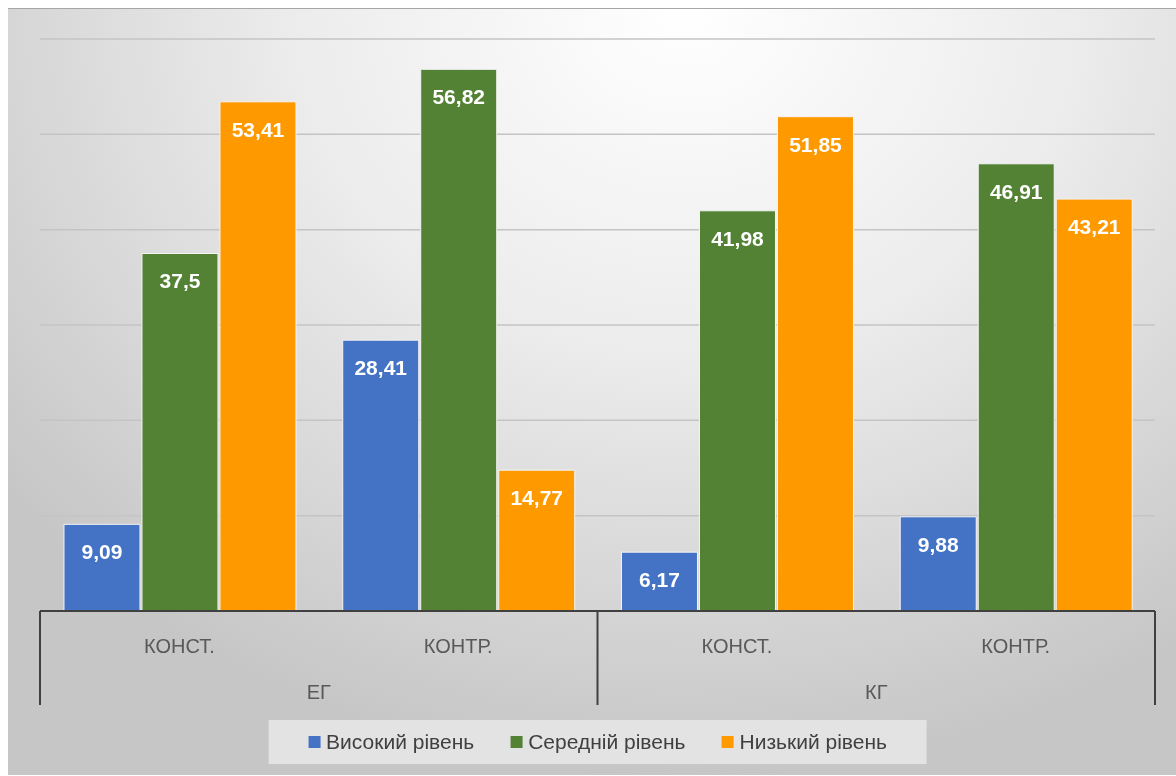 The image size is (1176, 776). Describe the element at coordinates (659, 580) in the screenshot. I see `data-label: 6,17` at that location.